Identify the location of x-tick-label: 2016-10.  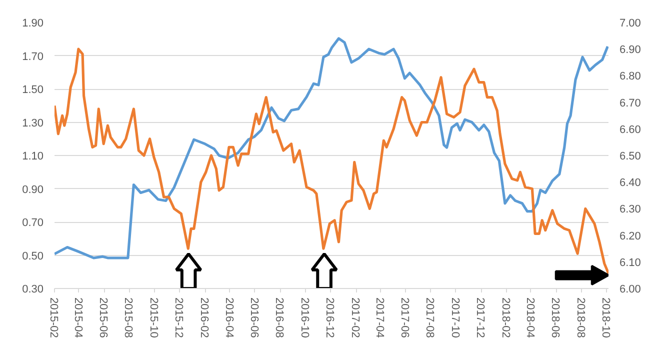
(304, 318).